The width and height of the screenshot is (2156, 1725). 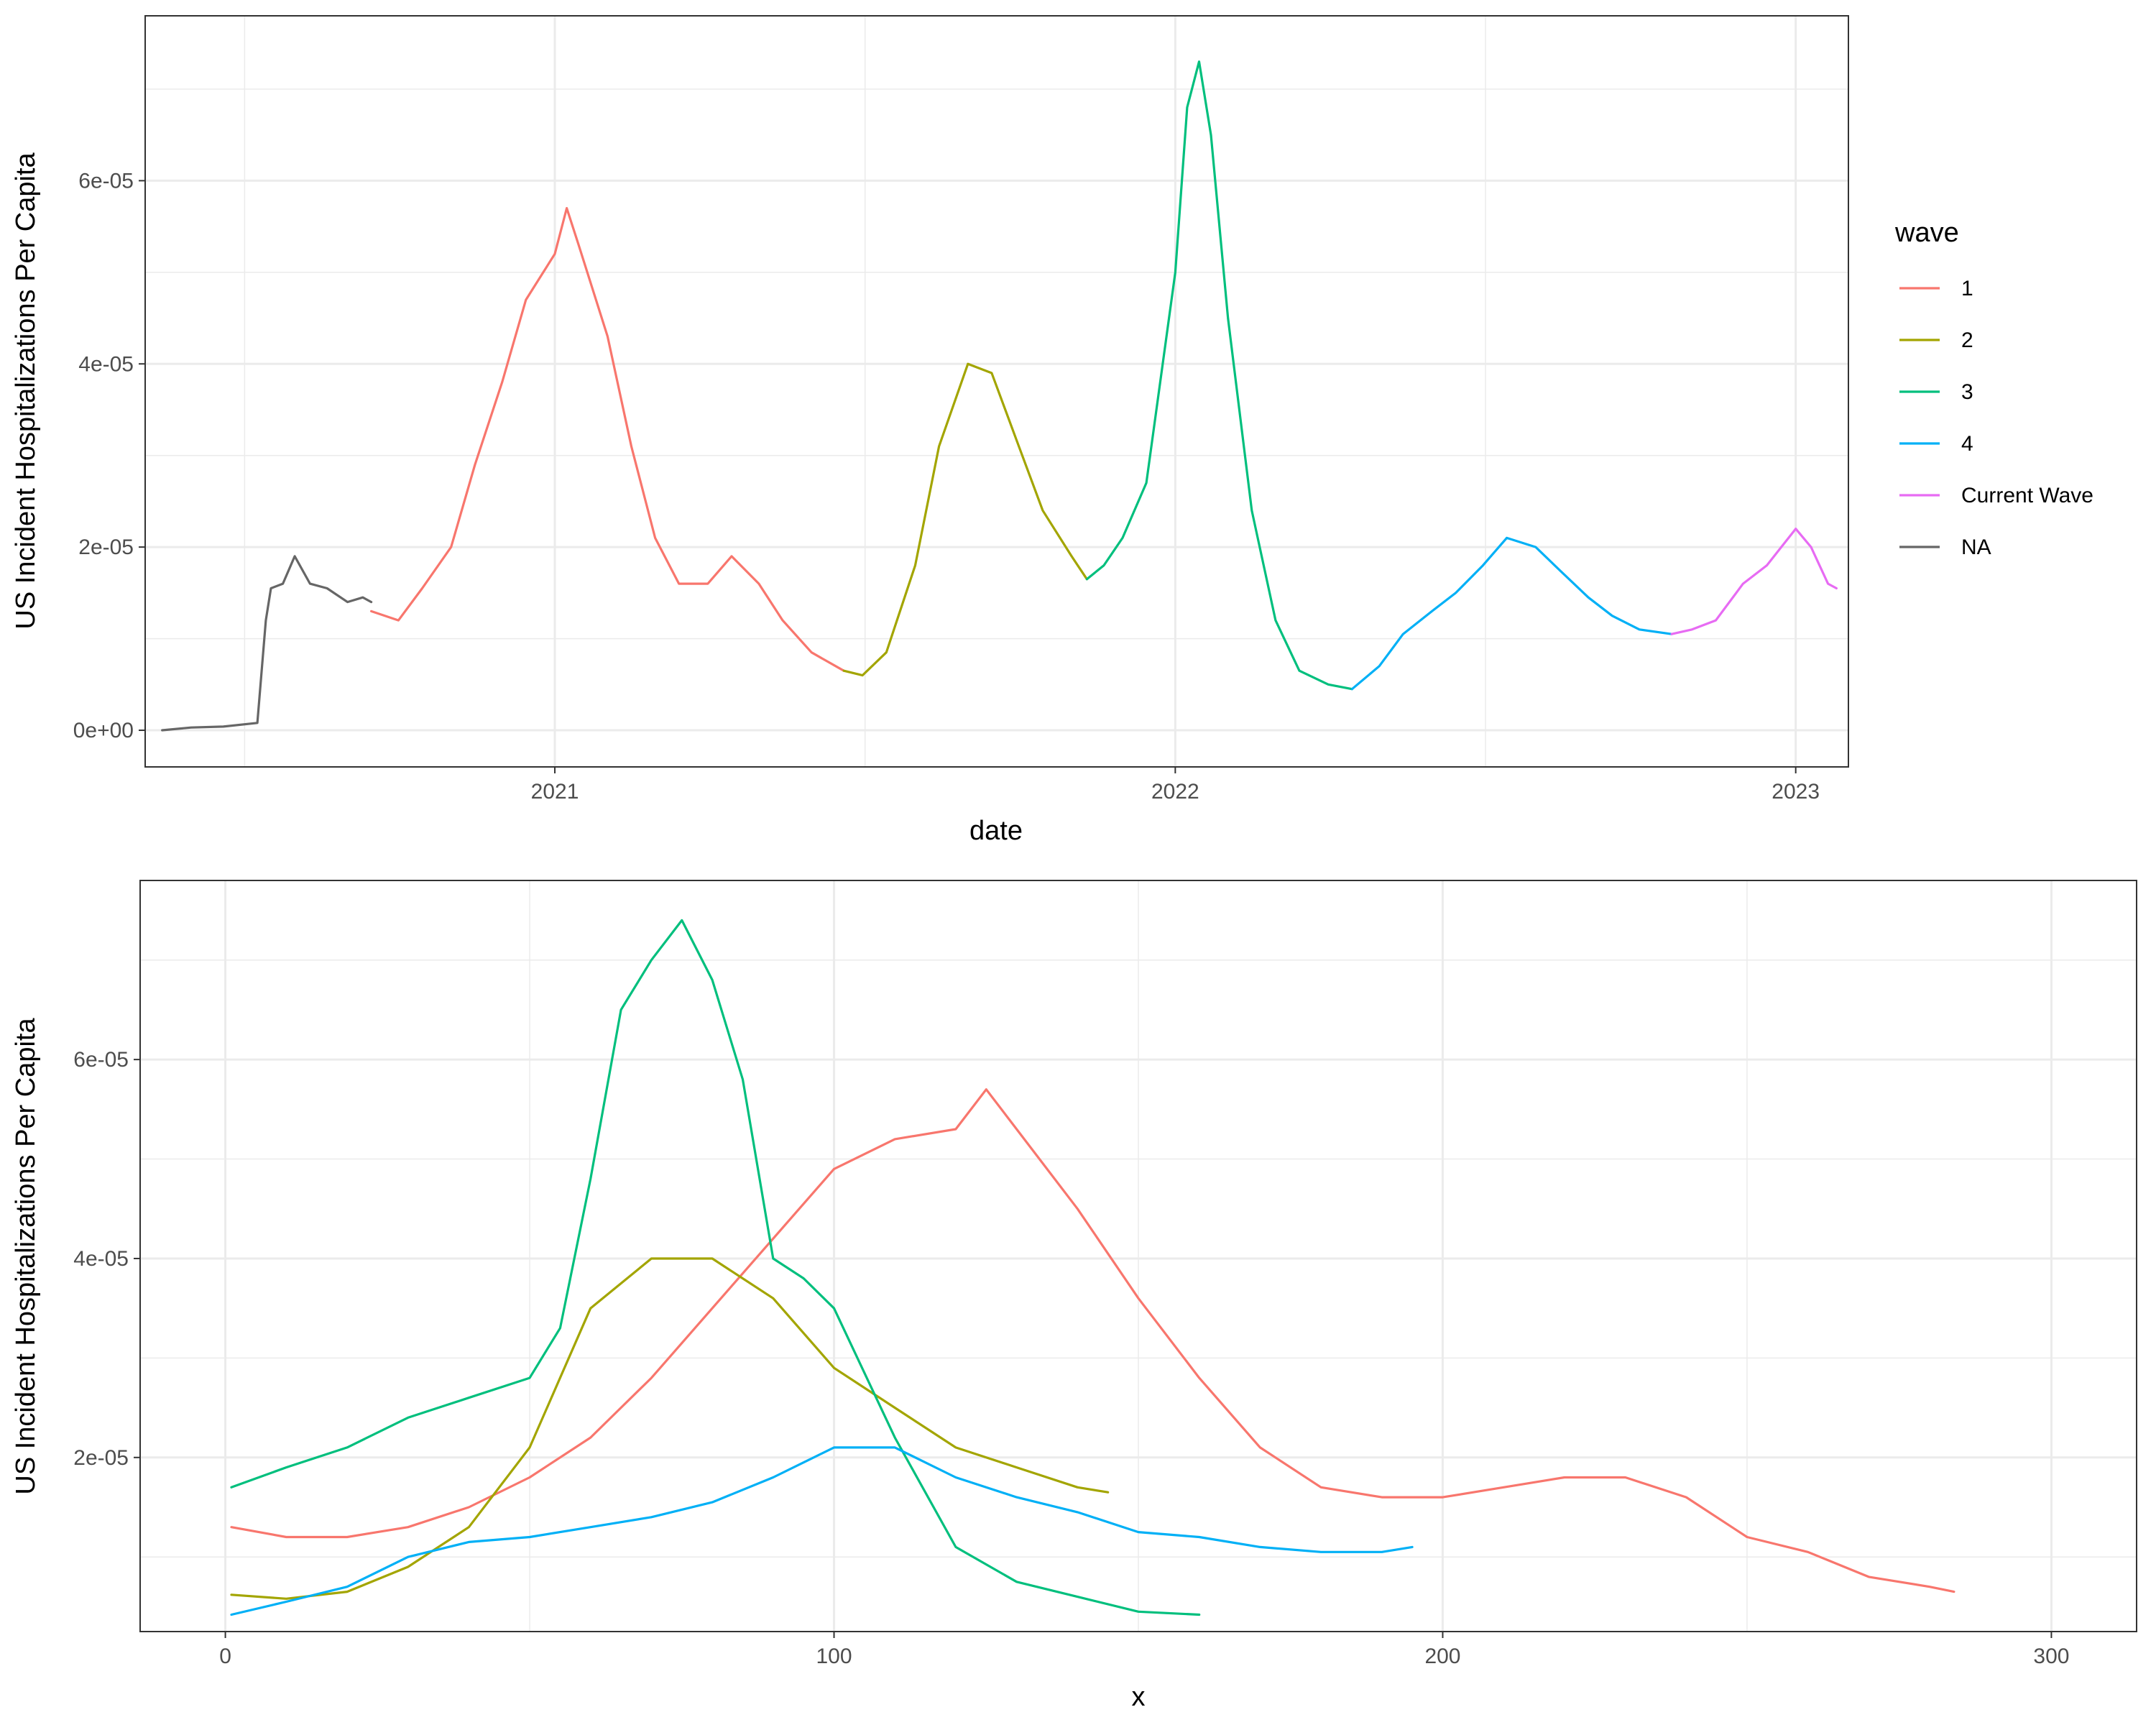 I want to click on legend: wave 1 2 3 4 Current Wave NA, so click(x=1993, y=388).